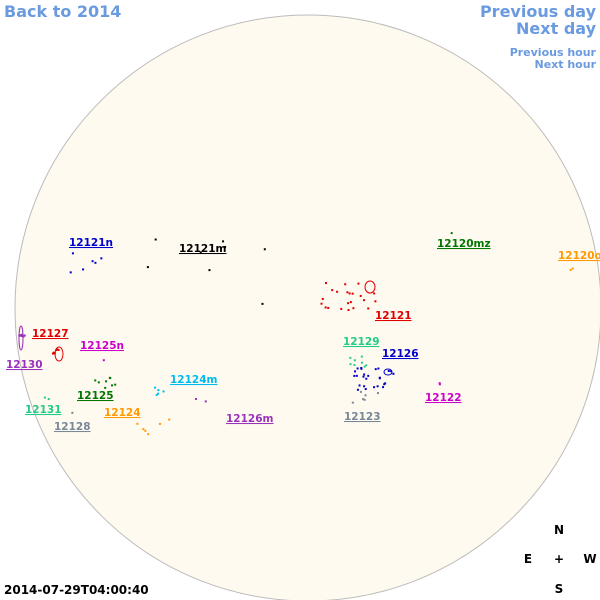 This screenshot has height=600, width=600. Describe the element at coordinates (579, 256) in the screenshot. I see `region-label: 12120o` at that location.